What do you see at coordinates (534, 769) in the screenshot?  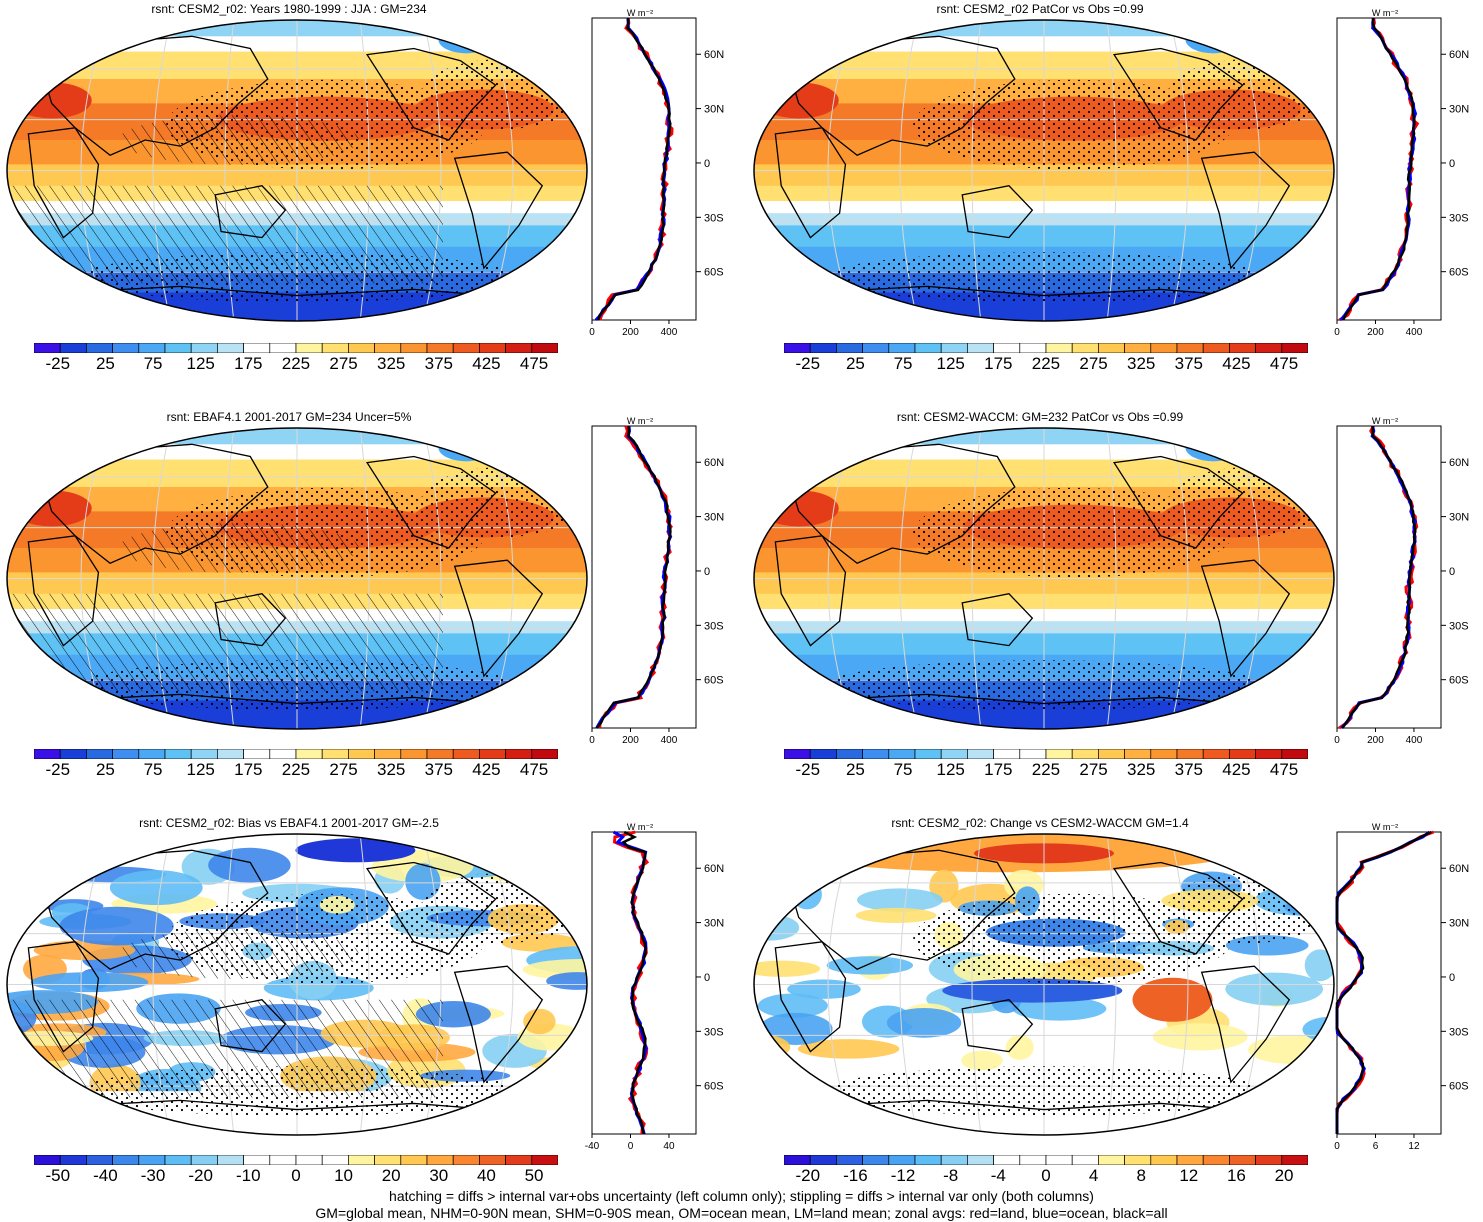 I see `colorbar-label: 475` at bounding box center [534, 769].